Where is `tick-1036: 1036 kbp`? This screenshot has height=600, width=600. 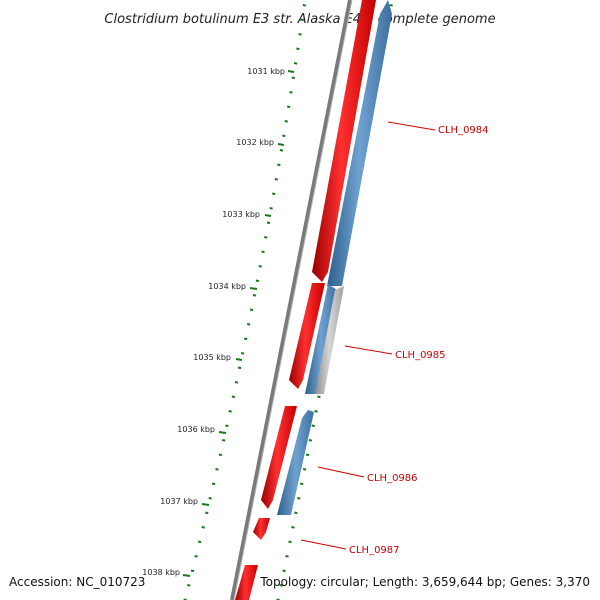
tick-1036: 1036 kbp is located at coordinates (202, 429).